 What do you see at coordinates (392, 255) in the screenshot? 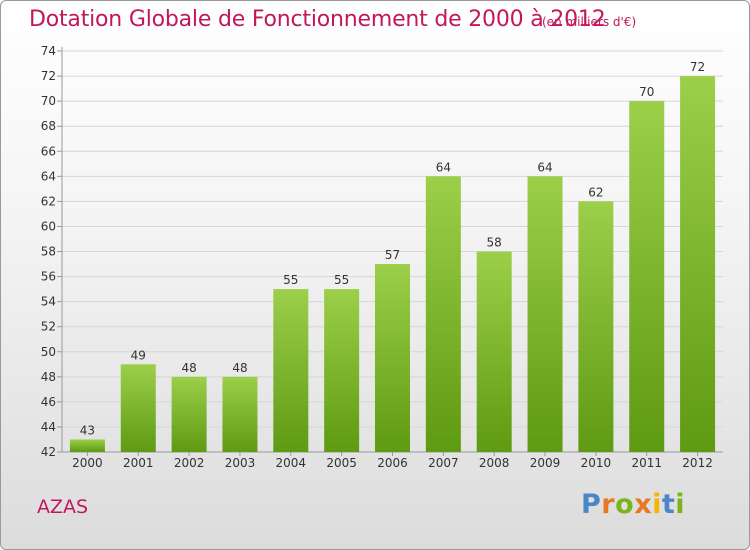
I see `data-label: 57` at bounding box center [392, 255].